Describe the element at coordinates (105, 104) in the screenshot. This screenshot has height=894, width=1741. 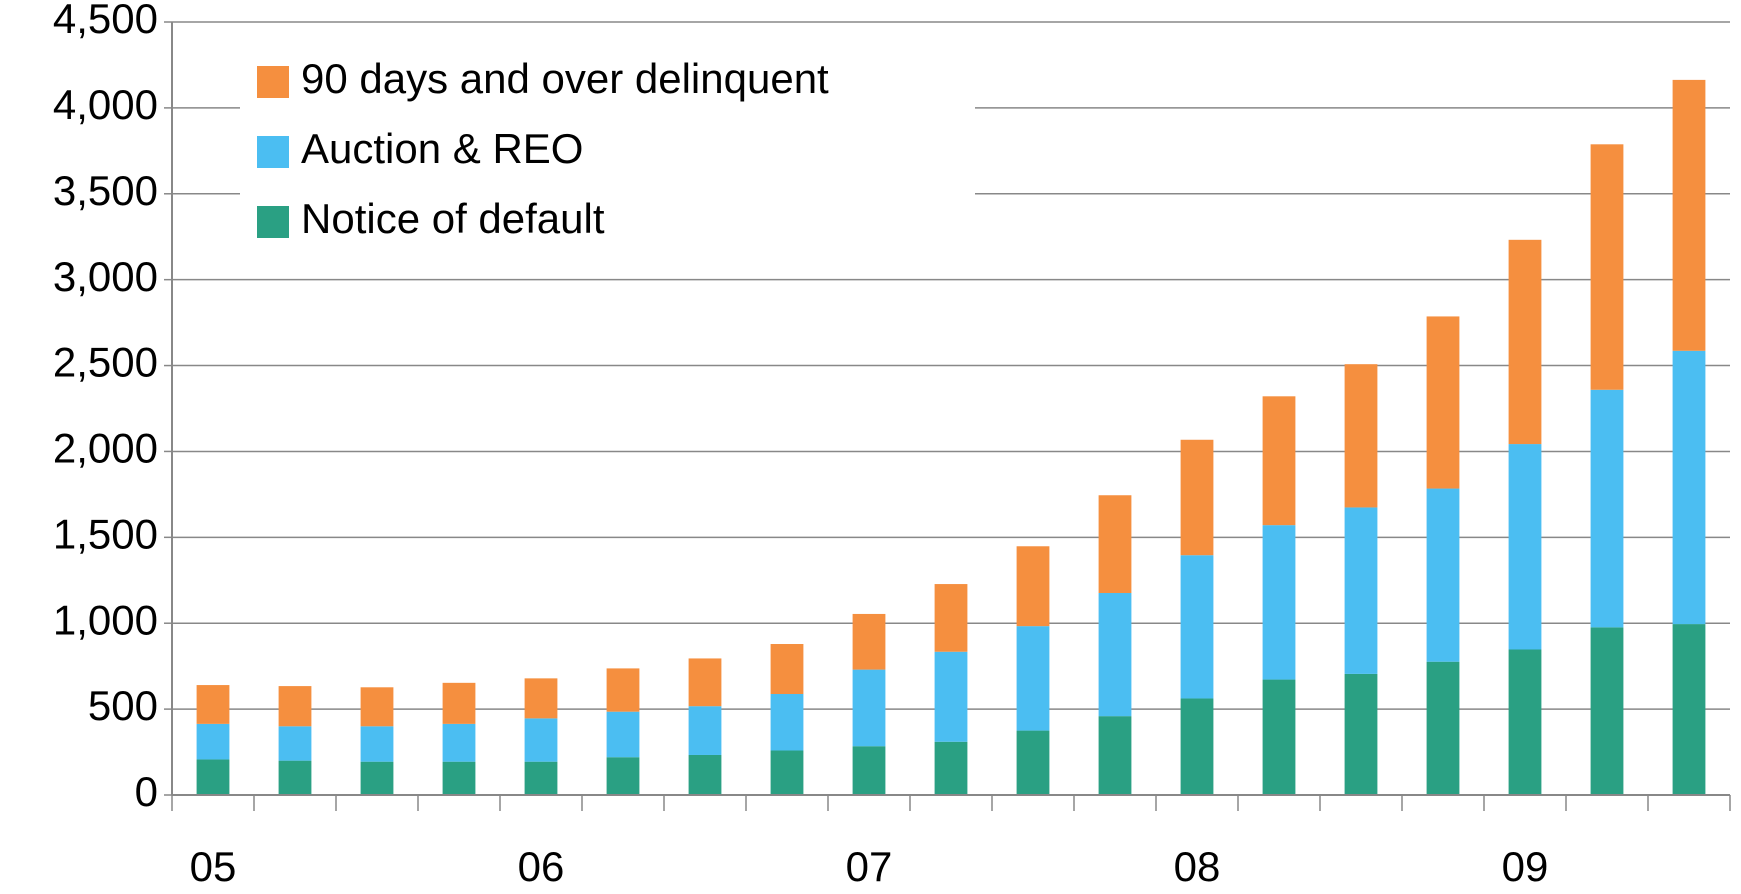
I see `y-tick-label: 4,000` at that location.